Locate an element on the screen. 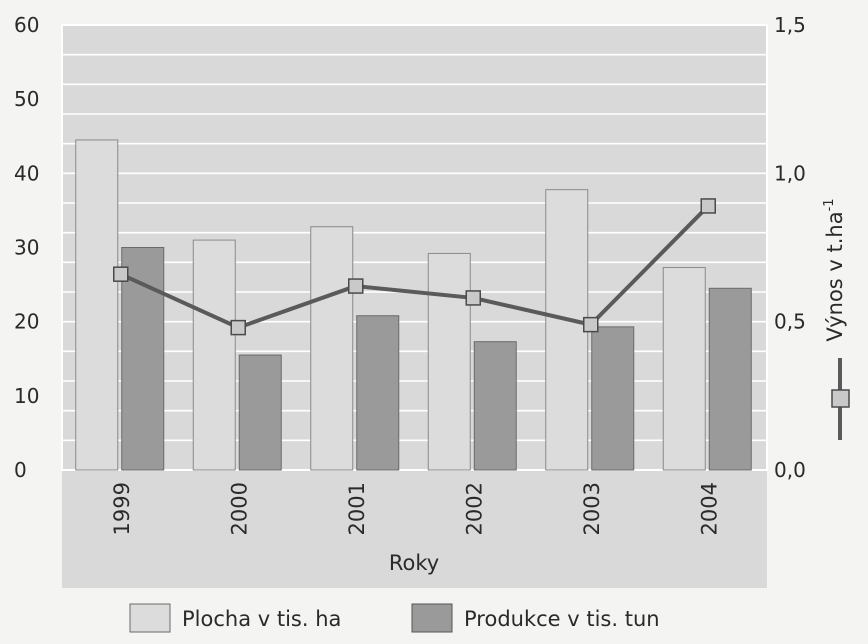  left-tick-label: 30 is located at coordinates (26, 248).